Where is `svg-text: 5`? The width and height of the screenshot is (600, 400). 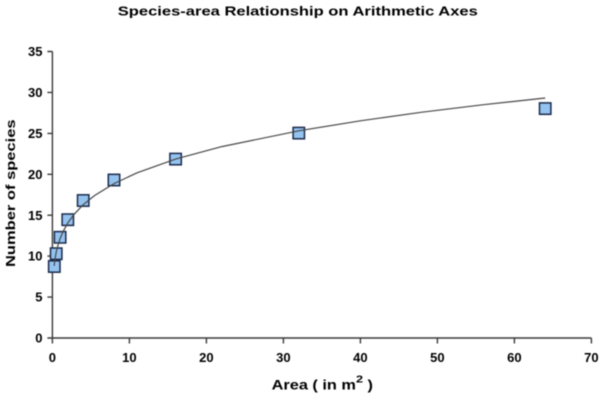
svg-text: 5 is located at coordinates (38, 297).